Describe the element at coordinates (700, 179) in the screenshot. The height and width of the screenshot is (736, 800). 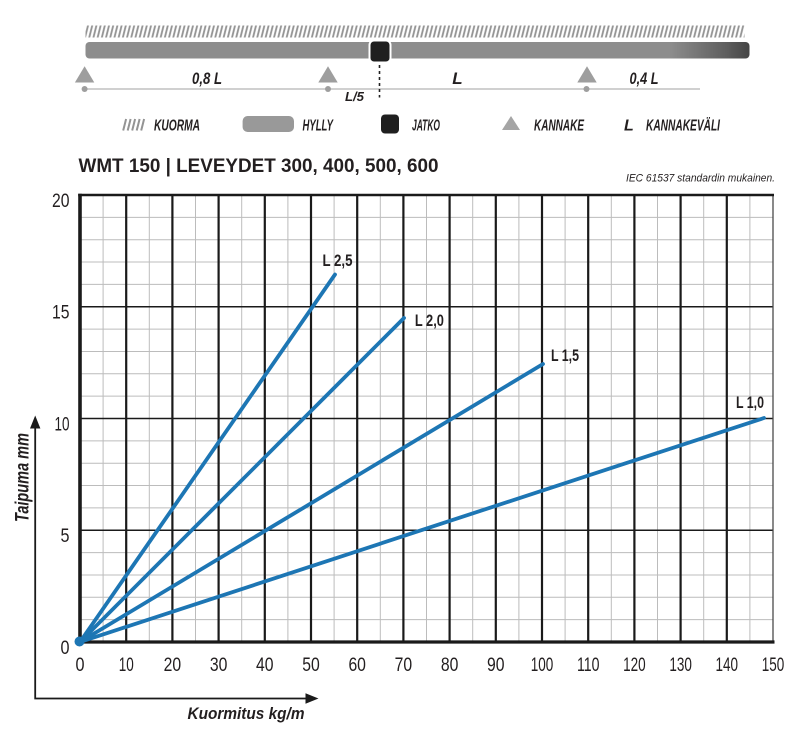
I see `svg-text: IEC 61537 standardin mukainen.` at that location.